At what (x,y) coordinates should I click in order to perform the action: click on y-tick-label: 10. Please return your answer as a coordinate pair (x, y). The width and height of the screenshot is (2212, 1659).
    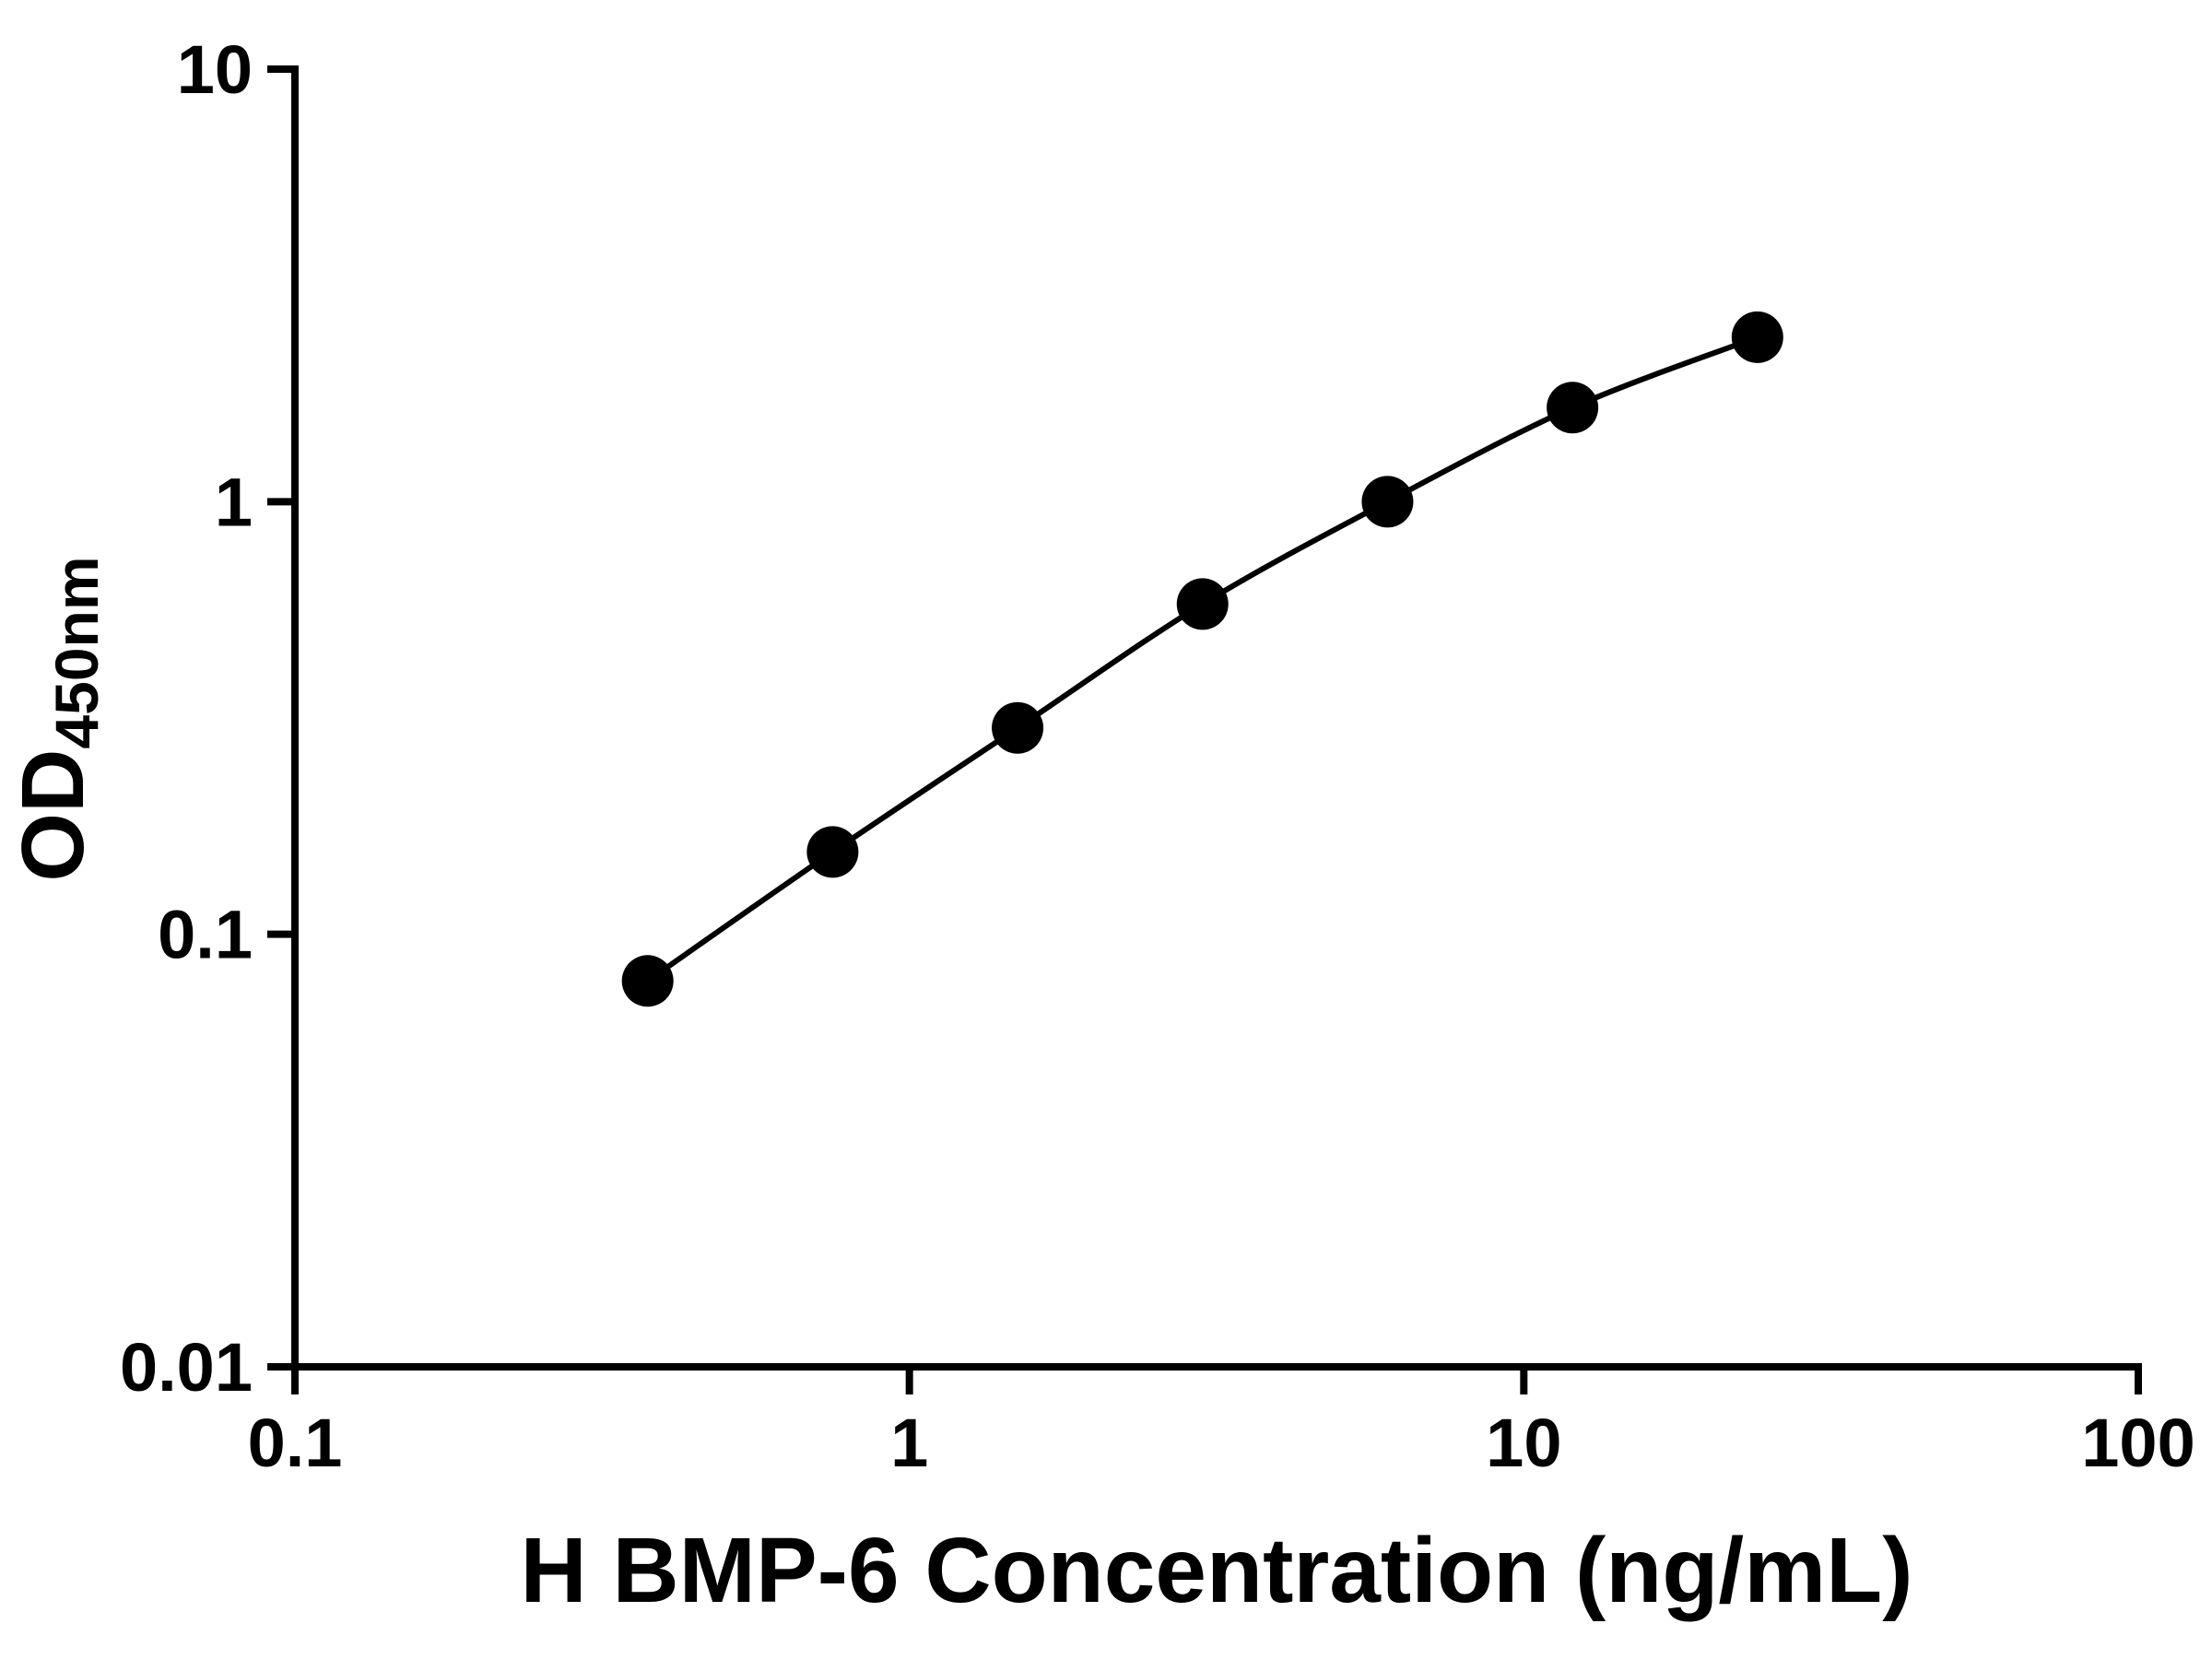
    Looking at the image, I should click on (215, 69).